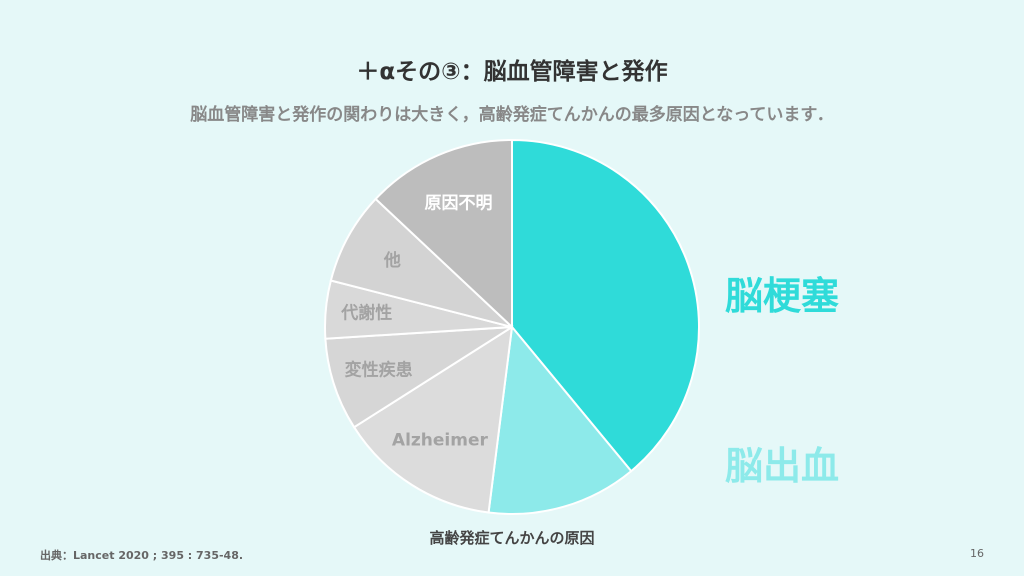  Describe the element at coordinates (459, 203) in the screenshot. I see `slice-label-6: 原因不明` at that location.